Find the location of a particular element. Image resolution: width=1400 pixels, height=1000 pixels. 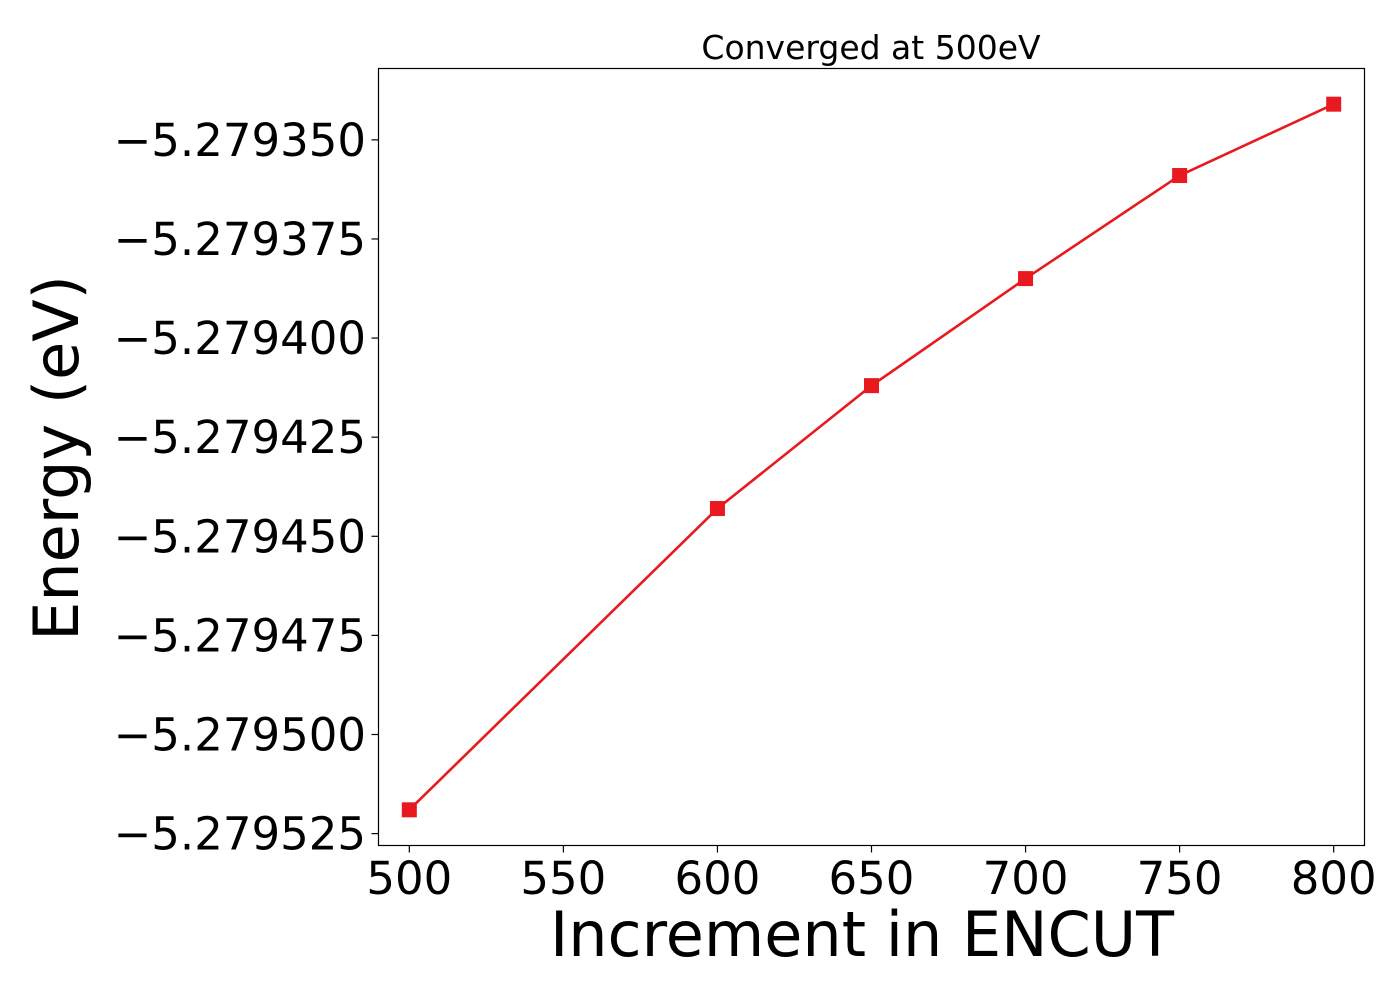

y-tick-label: −5.279525 is located at coordinates (240, 834).